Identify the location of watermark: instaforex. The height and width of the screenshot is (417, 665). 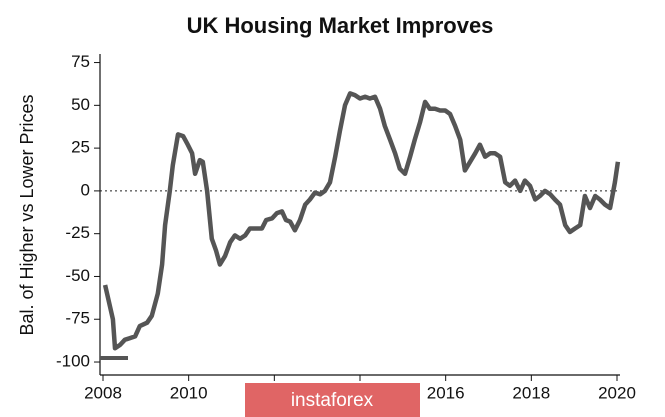
(332, 400).